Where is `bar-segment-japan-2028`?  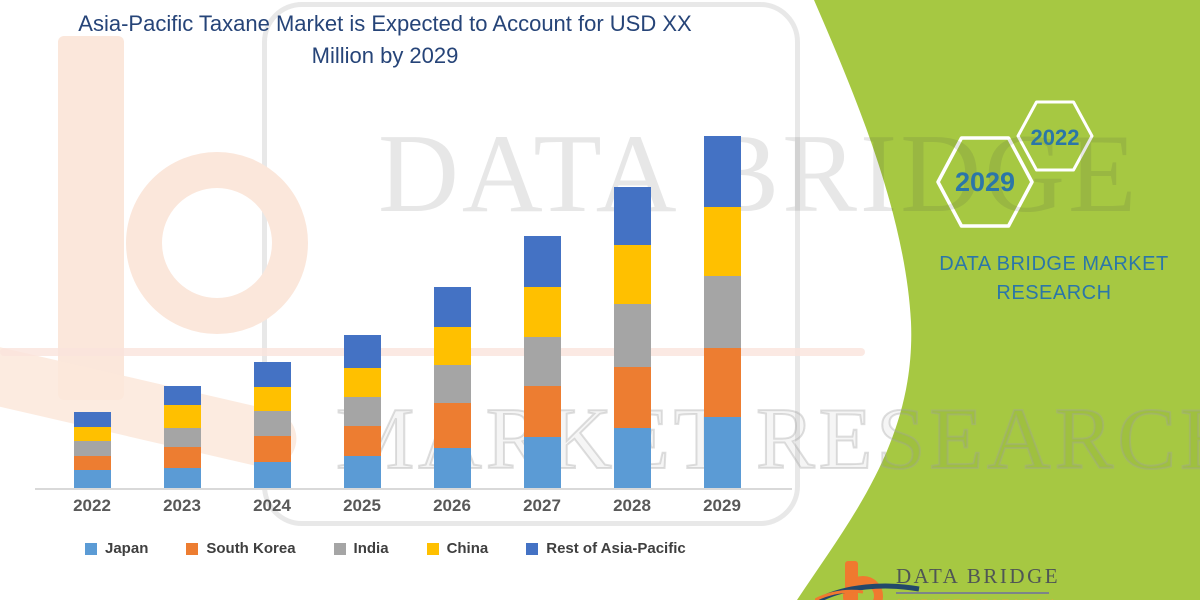
bar-segment-japan-2028 is located at coordinates (632, 458).